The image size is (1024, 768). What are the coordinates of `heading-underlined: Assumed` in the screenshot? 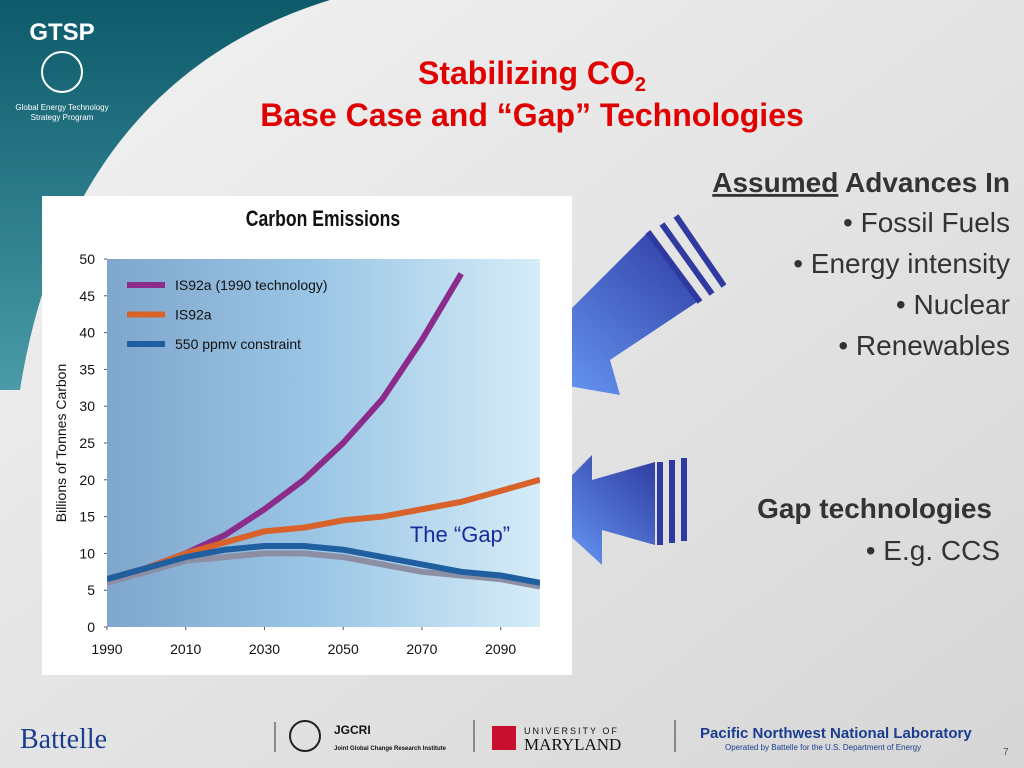 It's located at (775, 182).